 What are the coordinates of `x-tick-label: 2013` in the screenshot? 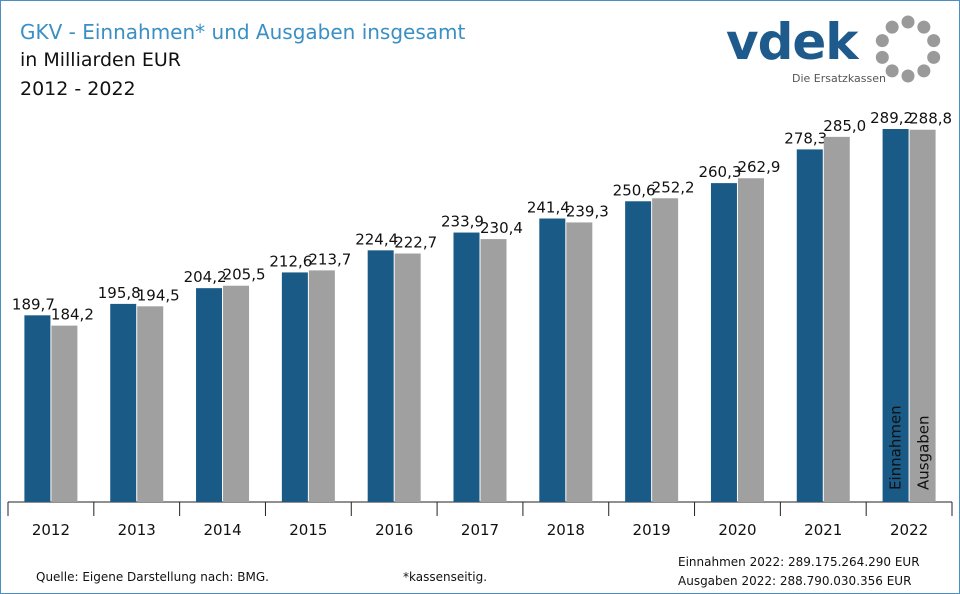 It's located at (137, 530).